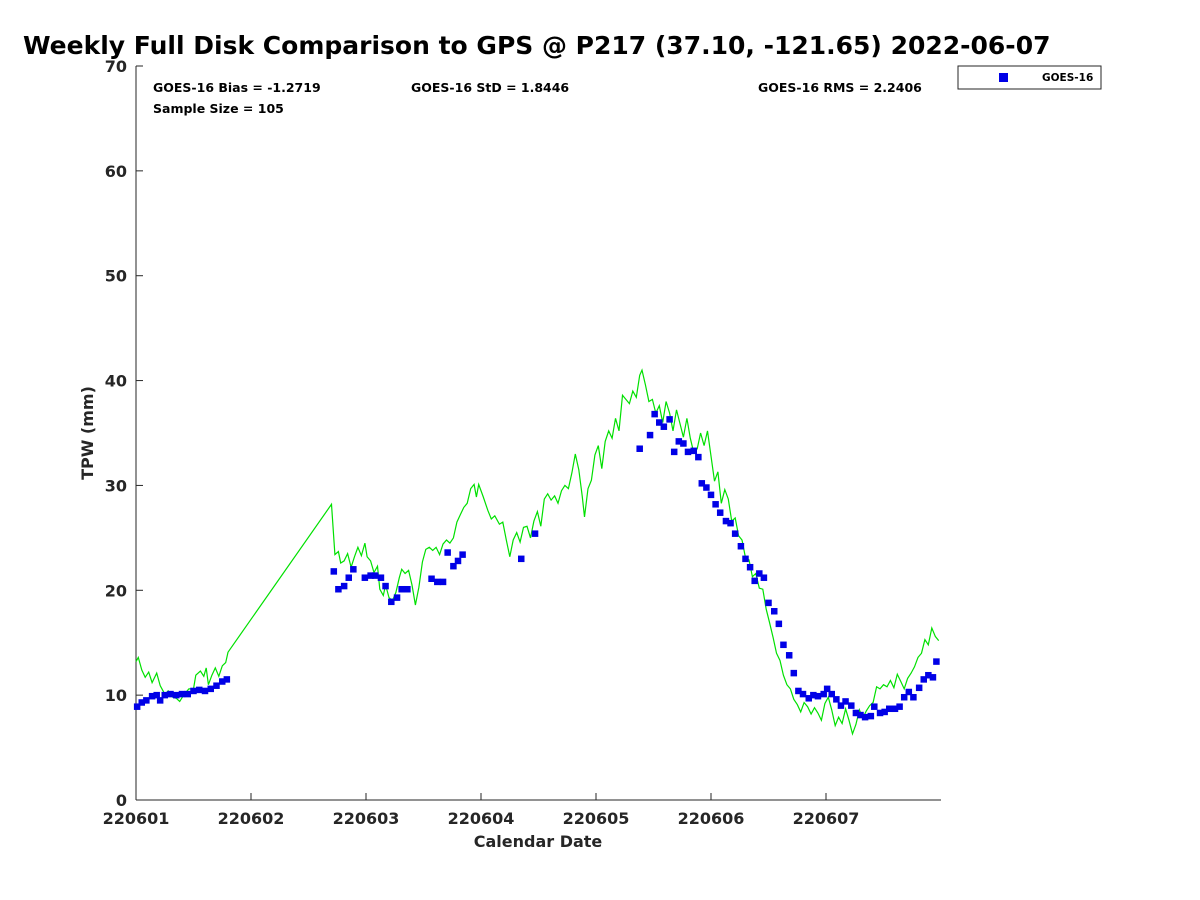  What do you see at coordinates (826, 818) in the screenshot?
I see `x-tick-label: 220607` at bounding box center [826, 818].